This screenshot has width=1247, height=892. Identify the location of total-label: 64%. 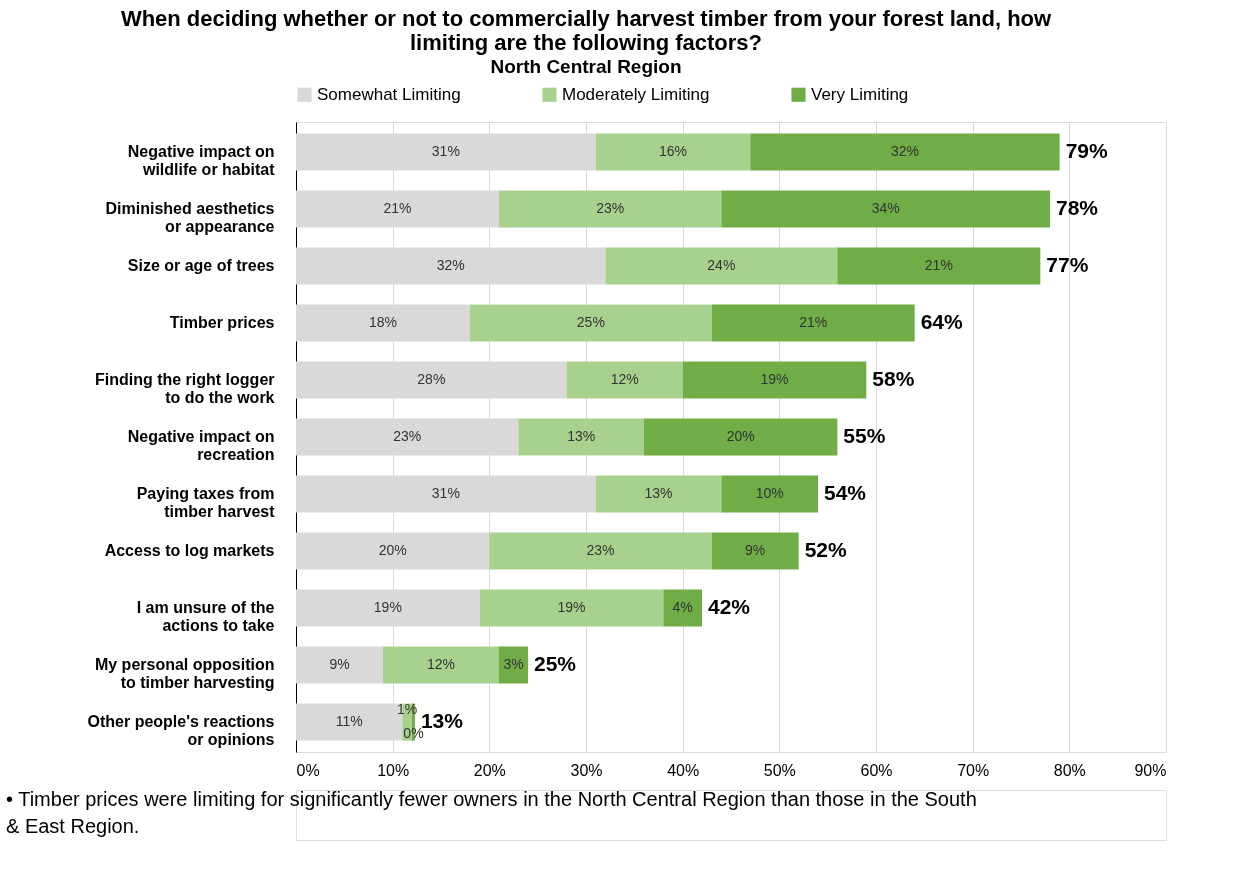
(942, 321).